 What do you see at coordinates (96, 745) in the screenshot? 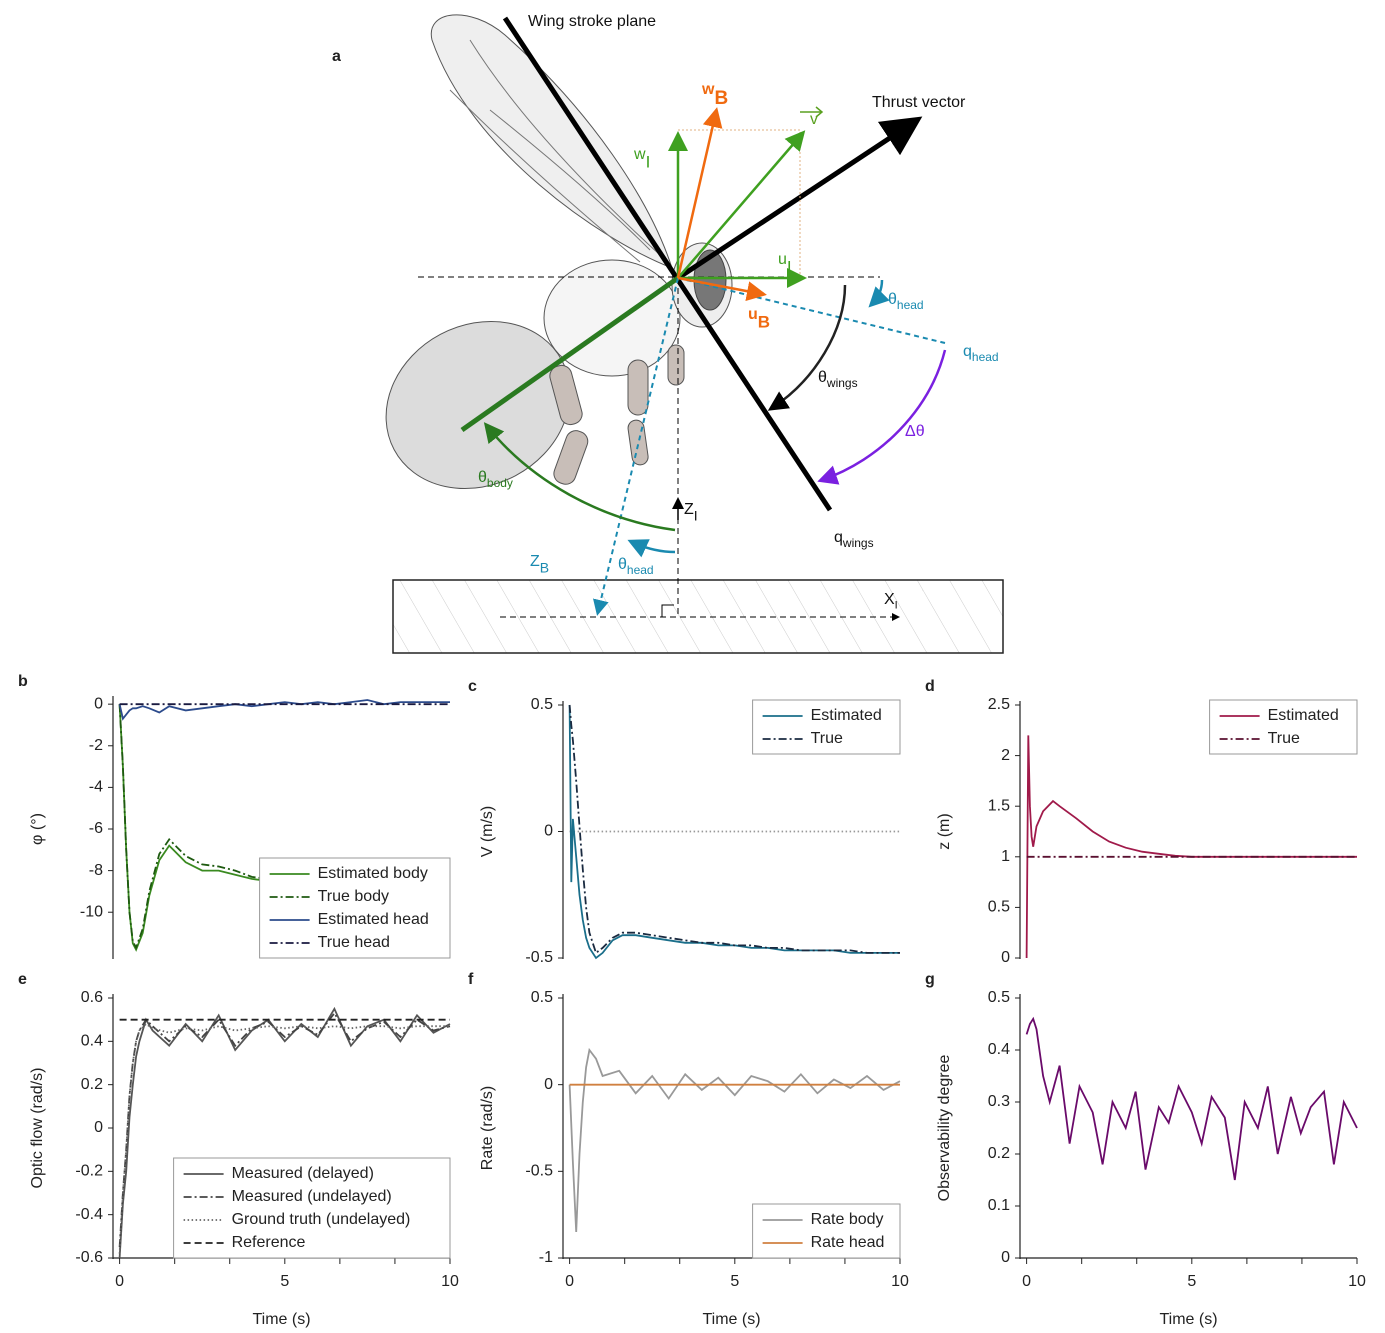
I see `y-tick-label: -2` at bounding box center [96, 745].